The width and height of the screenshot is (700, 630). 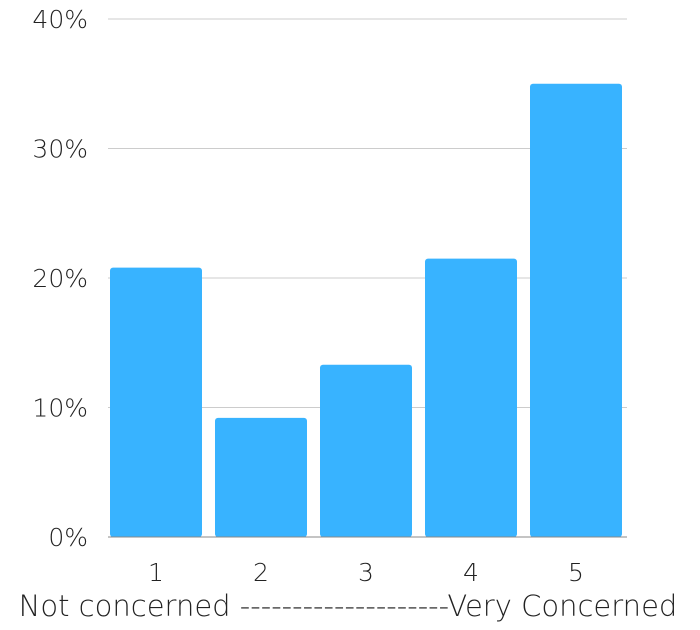 I want to click on x-axis-tick-labels: 1 2 3 4 5, so click(x=366, y=572).